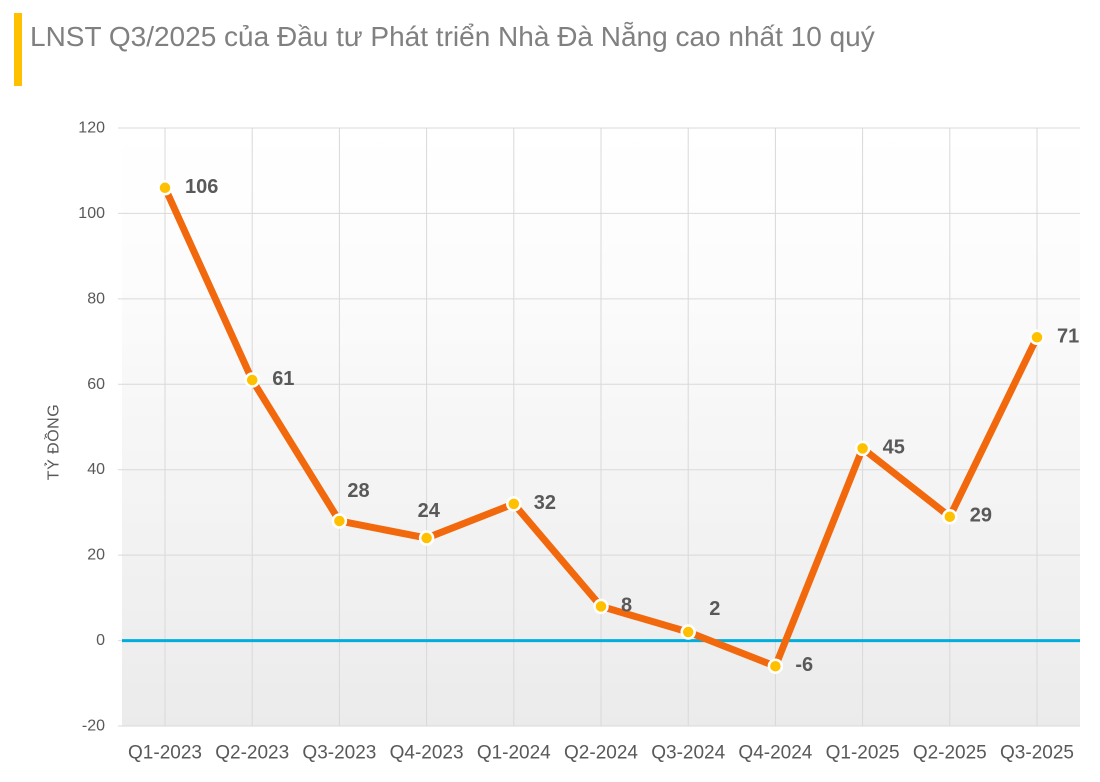 The width and height of the screenshot is (1100, 782). What do you see at coordinates (514, 753) in the screenshot?
I see `x-axis-label: Q1-2024` at bounding box center [514, 753].